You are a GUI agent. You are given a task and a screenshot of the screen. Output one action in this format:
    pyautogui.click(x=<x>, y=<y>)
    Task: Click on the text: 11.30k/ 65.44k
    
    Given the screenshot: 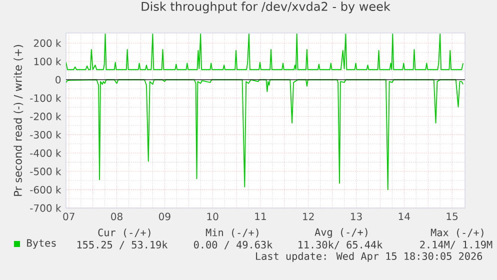 What is the action you would take?
    pyautogui.click(x=340, y=245)
    